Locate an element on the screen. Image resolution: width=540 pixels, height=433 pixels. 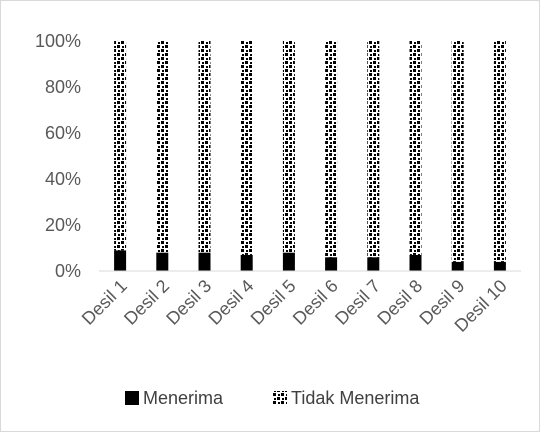
y-tick-label: 60% is located at coordinates (63, 133).